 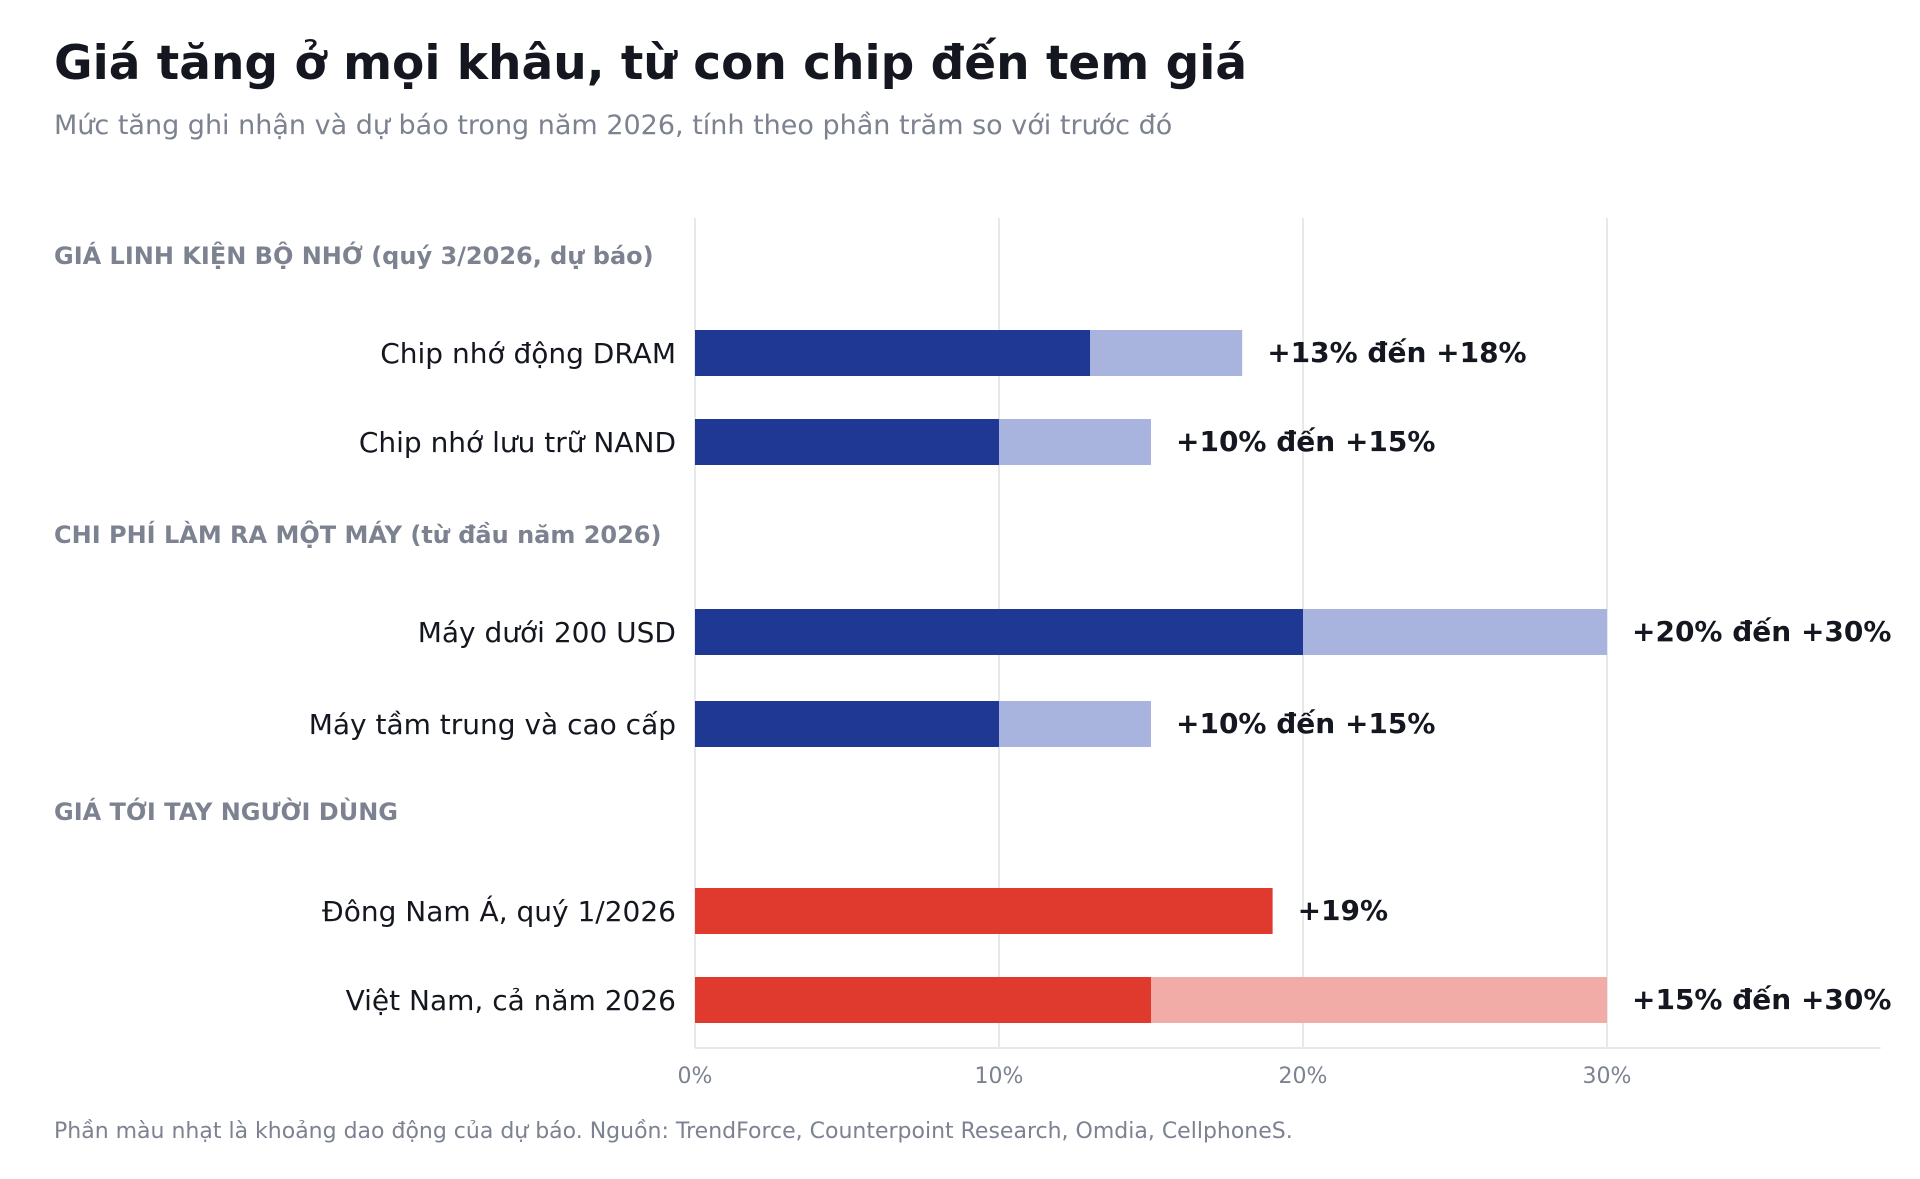 I want to click on category-label: Đông Nam Á, quý 1/2026, so click(x=499, y=911).